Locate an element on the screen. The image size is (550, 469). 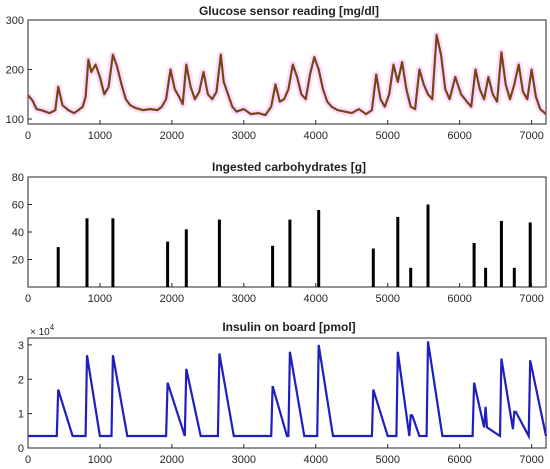
y-tick-label: 60 is located at coordinates (18, 206).